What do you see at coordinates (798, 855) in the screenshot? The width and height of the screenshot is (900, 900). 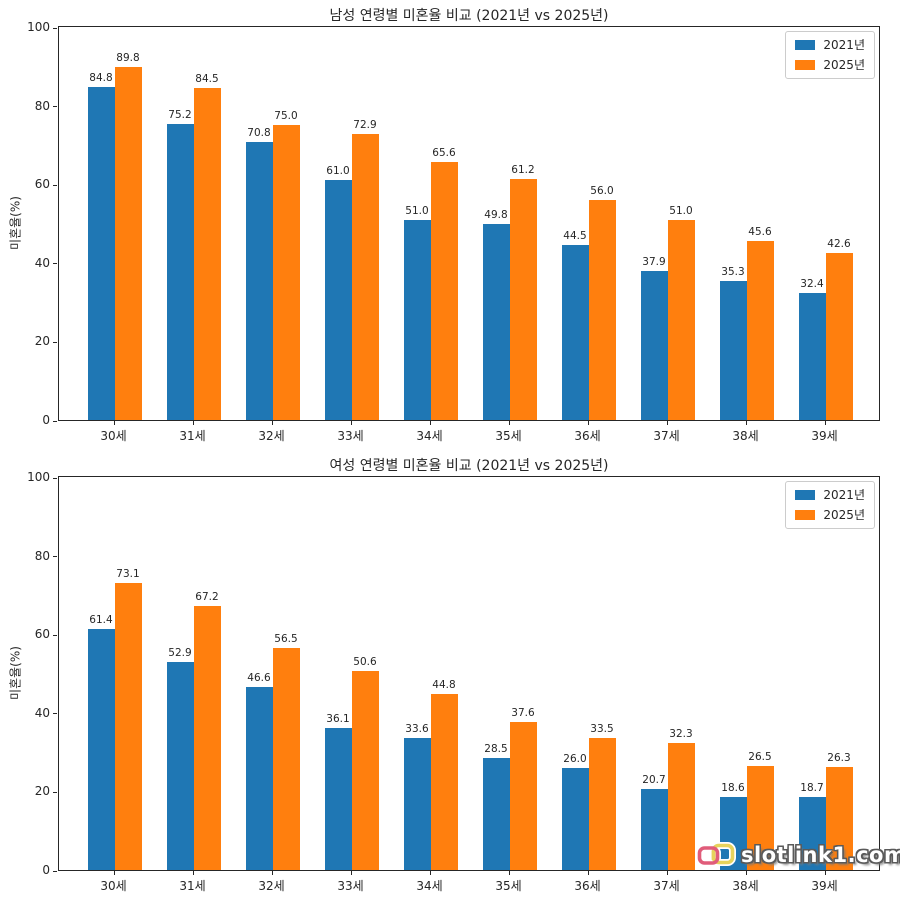 I see `watermark: slotlink1.com` at bounding box center [798, 855].